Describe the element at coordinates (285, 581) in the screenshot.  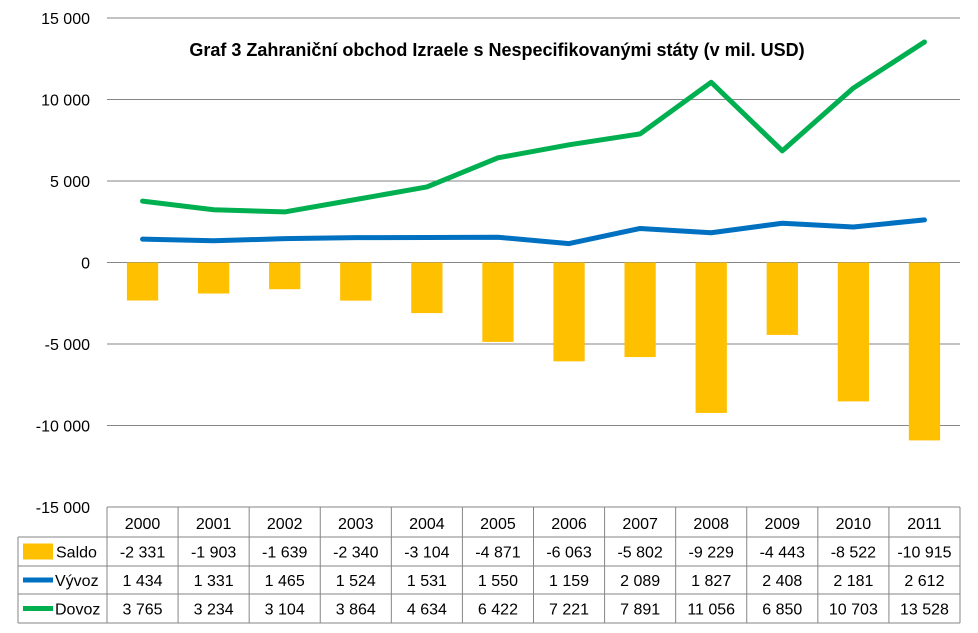
I see `table-cell: 1 465` at that location.